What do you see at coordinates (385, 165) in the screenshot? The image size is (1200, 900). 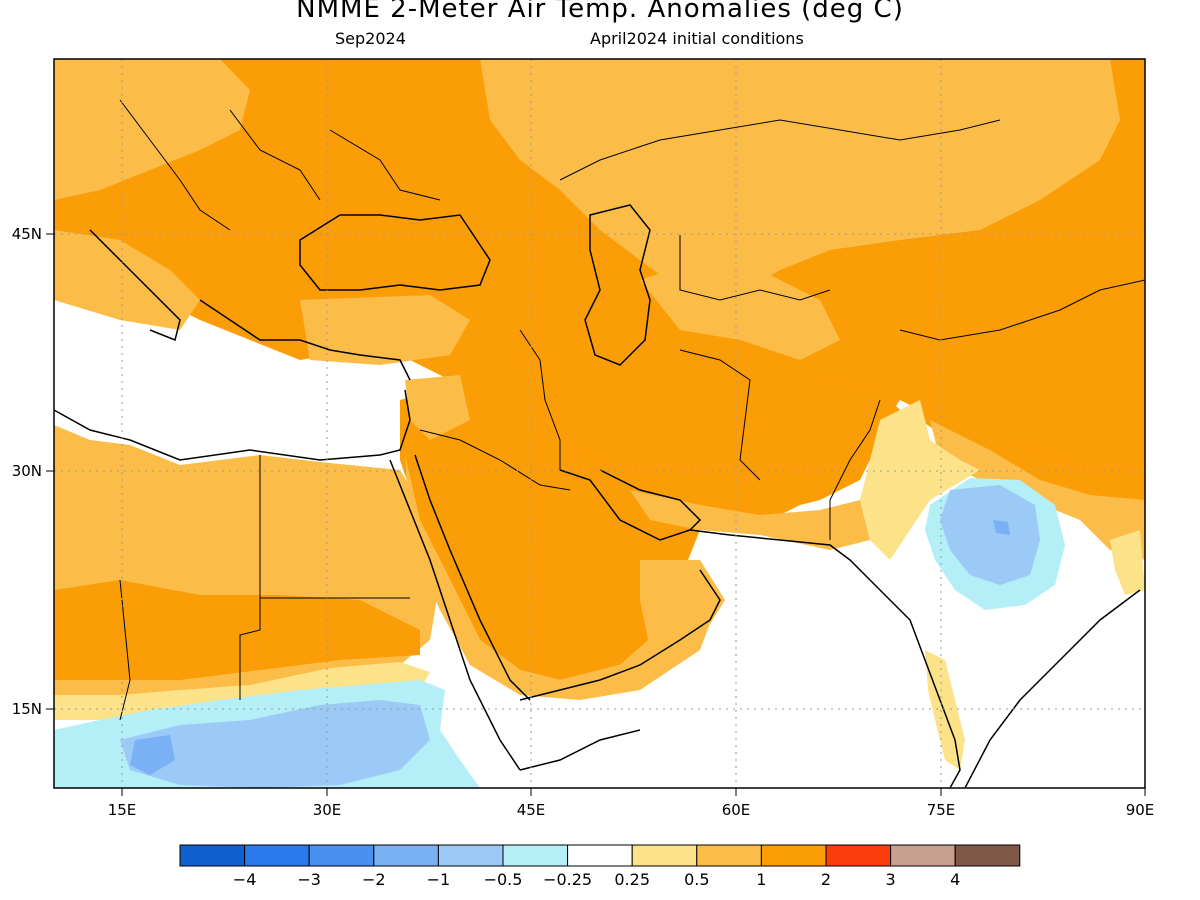 I see `border-eastern-europe` at bounding box center [385, 165].